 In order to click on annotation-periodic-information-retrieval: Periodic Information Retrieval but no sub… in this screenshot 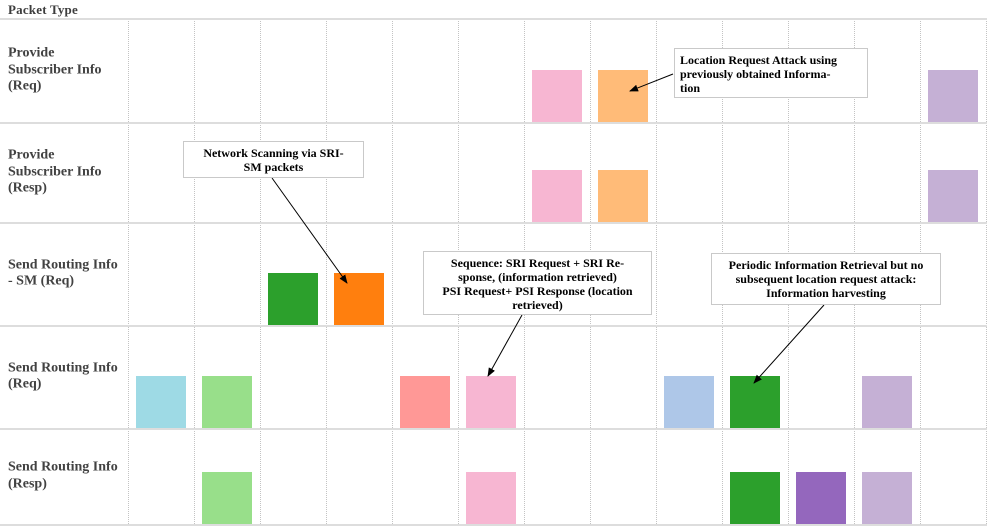, I will do `click(826, 279)`.